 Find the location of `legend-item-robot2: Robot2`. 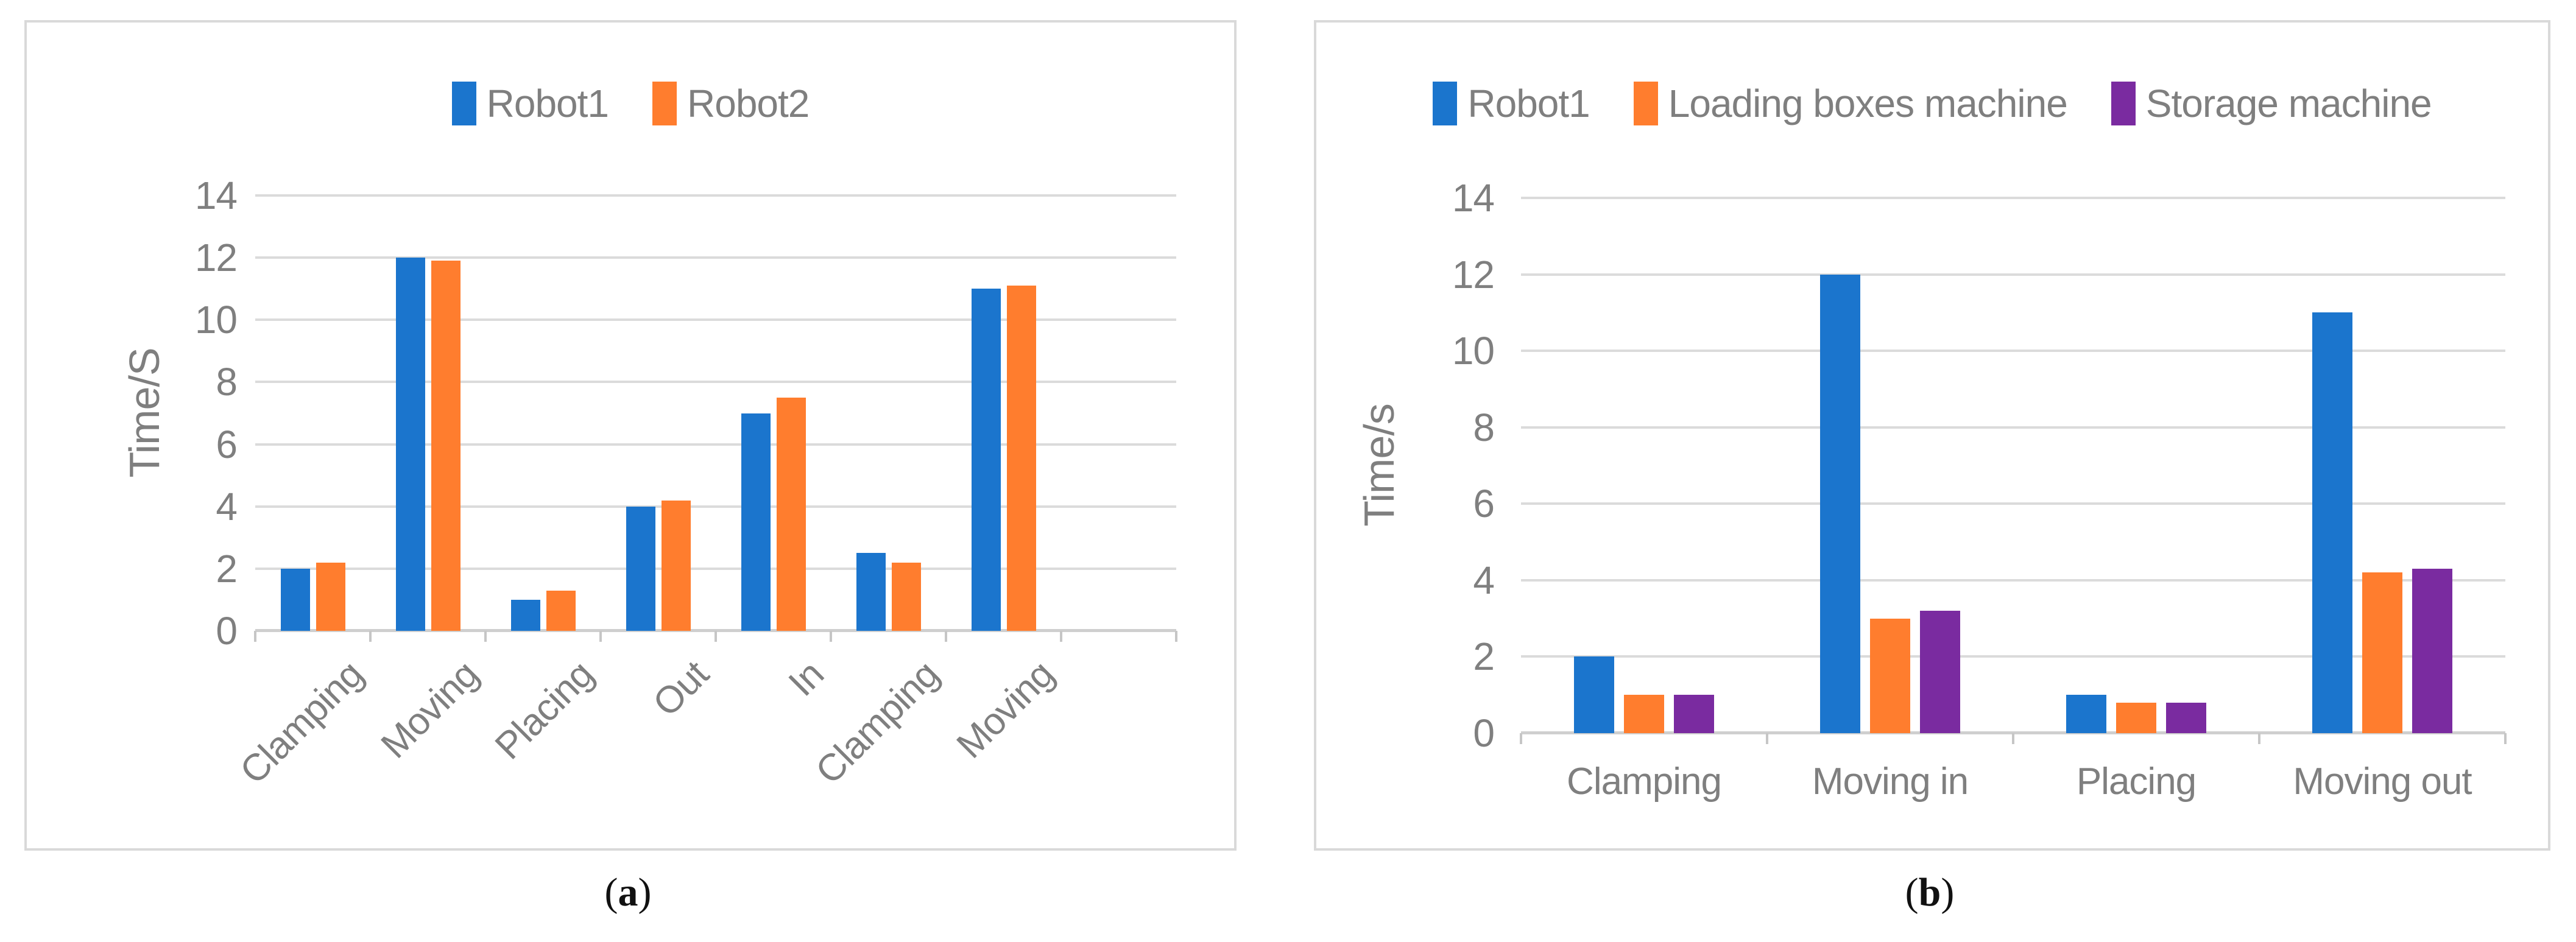

legend-item-robot2: Robot2 is located at coordinates (731, 103).